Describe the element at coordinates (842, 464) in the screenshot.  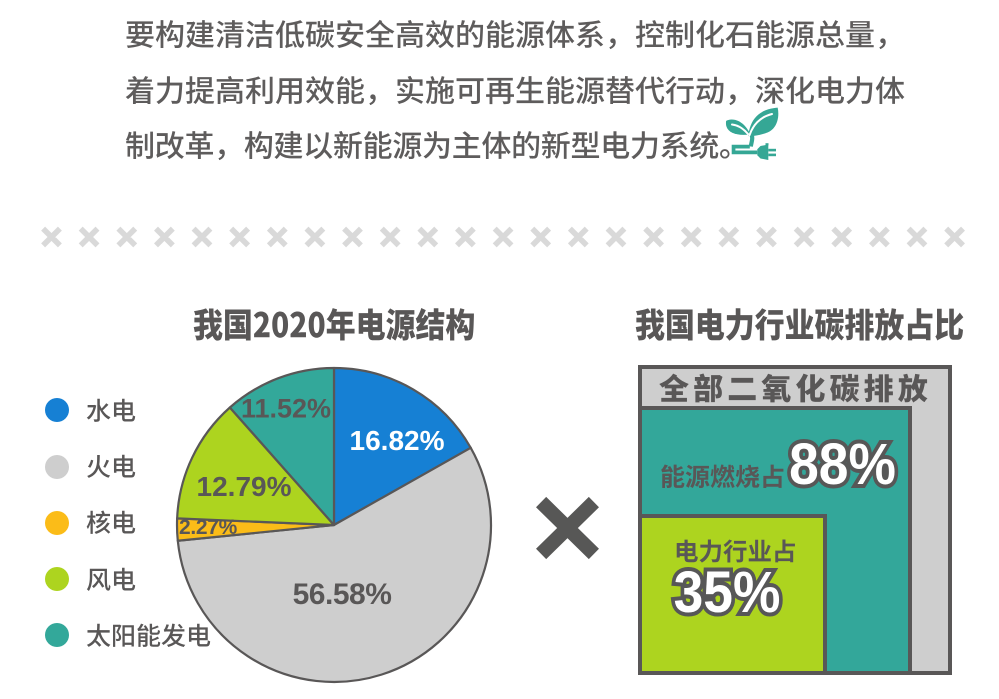
I see `svg-text: 88%` at that location.